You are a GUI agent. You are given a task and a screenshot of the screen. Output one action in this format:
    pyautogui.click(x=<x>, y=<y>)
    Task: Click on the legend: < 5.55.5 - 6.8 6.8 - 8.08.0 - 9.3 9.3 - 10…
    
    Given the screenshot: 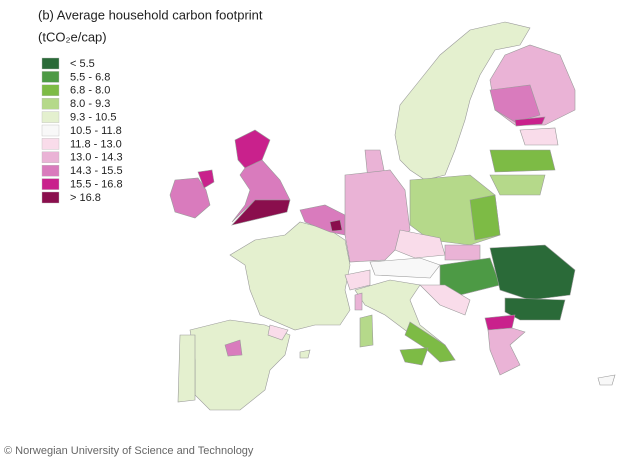 What is the action you would take?
    pyautogui.click(x=82, y=130)
    